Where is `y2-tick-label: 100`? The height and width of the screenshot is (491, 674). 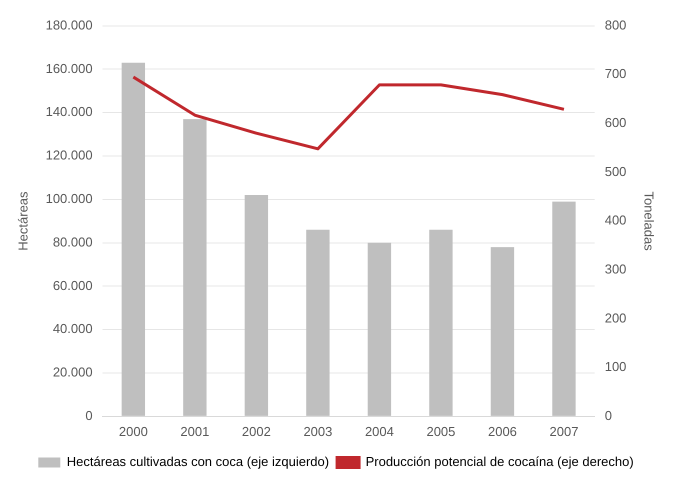 y2-tick-label: 100 is located at coordinates (615, 366).